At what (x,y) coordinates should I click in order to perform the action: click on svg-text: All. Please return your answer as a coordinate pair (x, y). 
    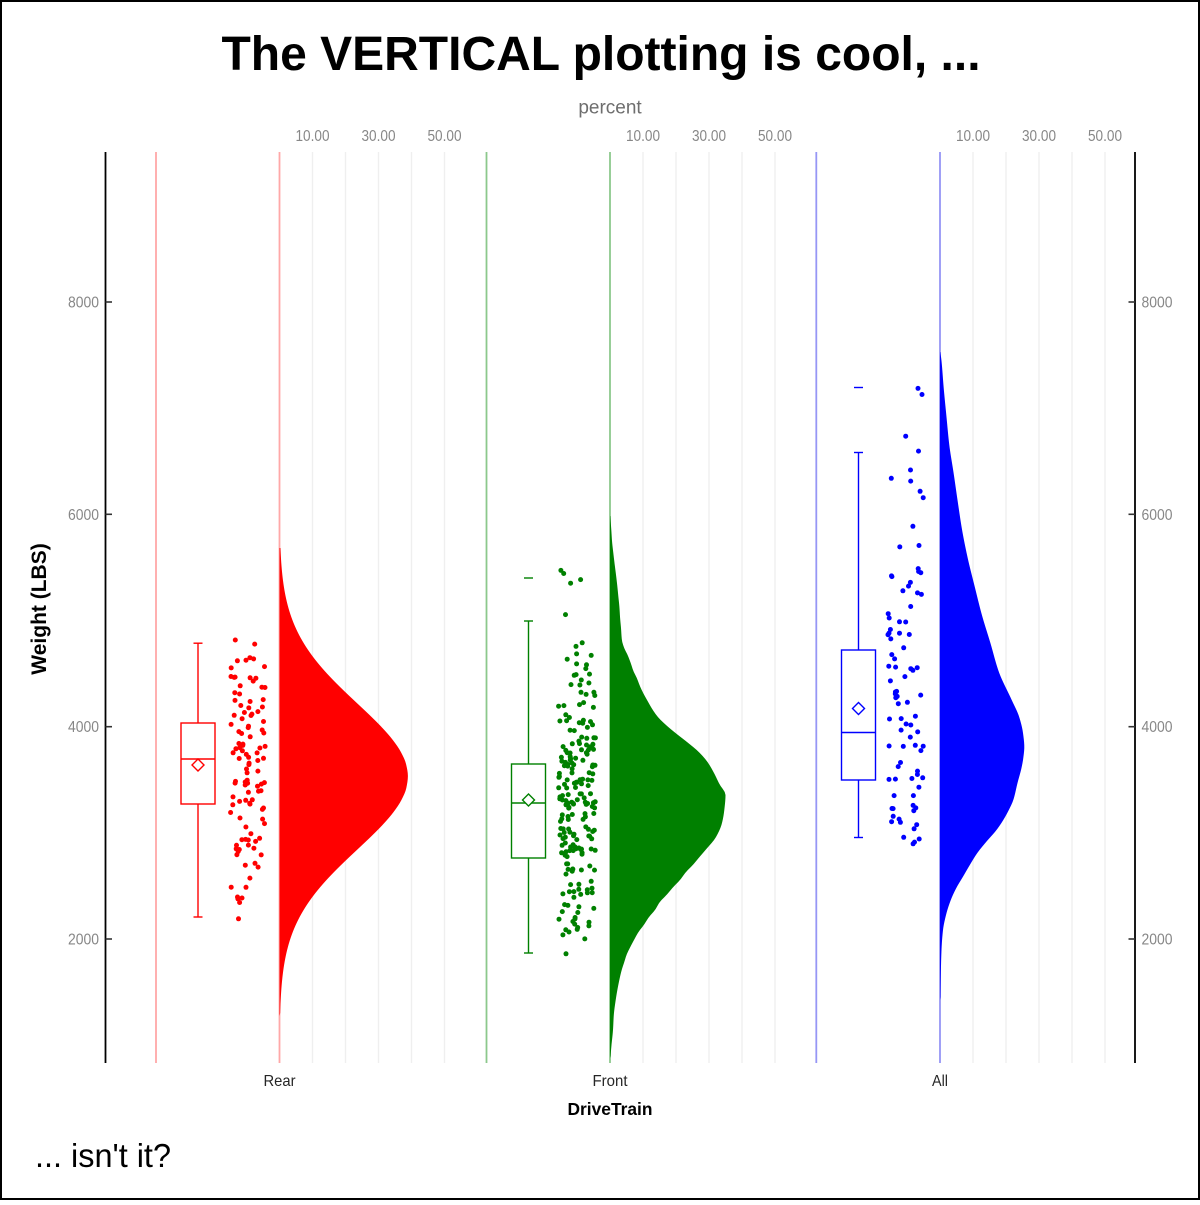
    Looking at the image, I should click on (940, 1081).